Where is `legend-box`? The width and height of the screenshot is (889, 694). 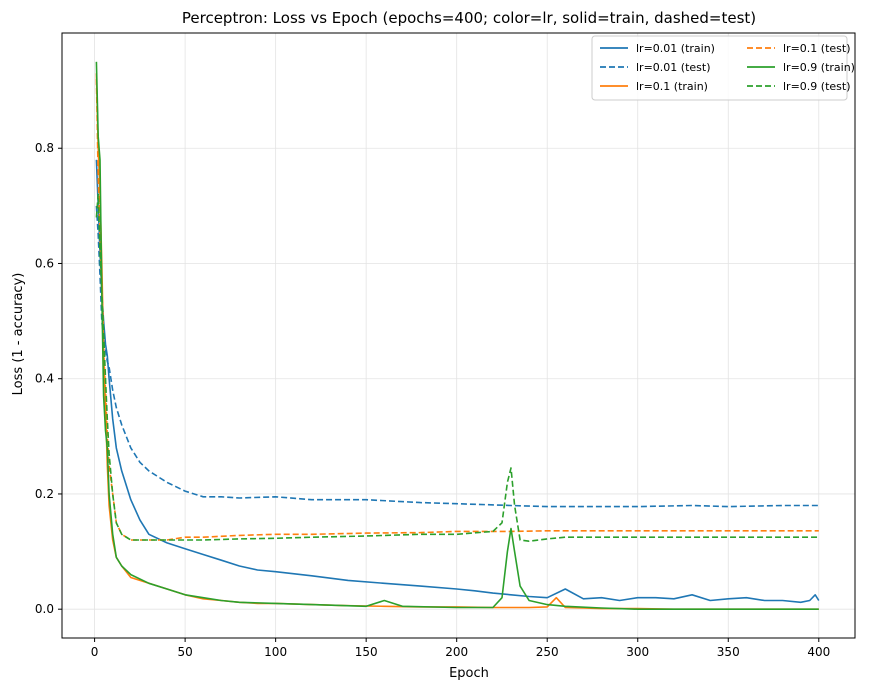 legend-box is located at coordinates (719, 68).